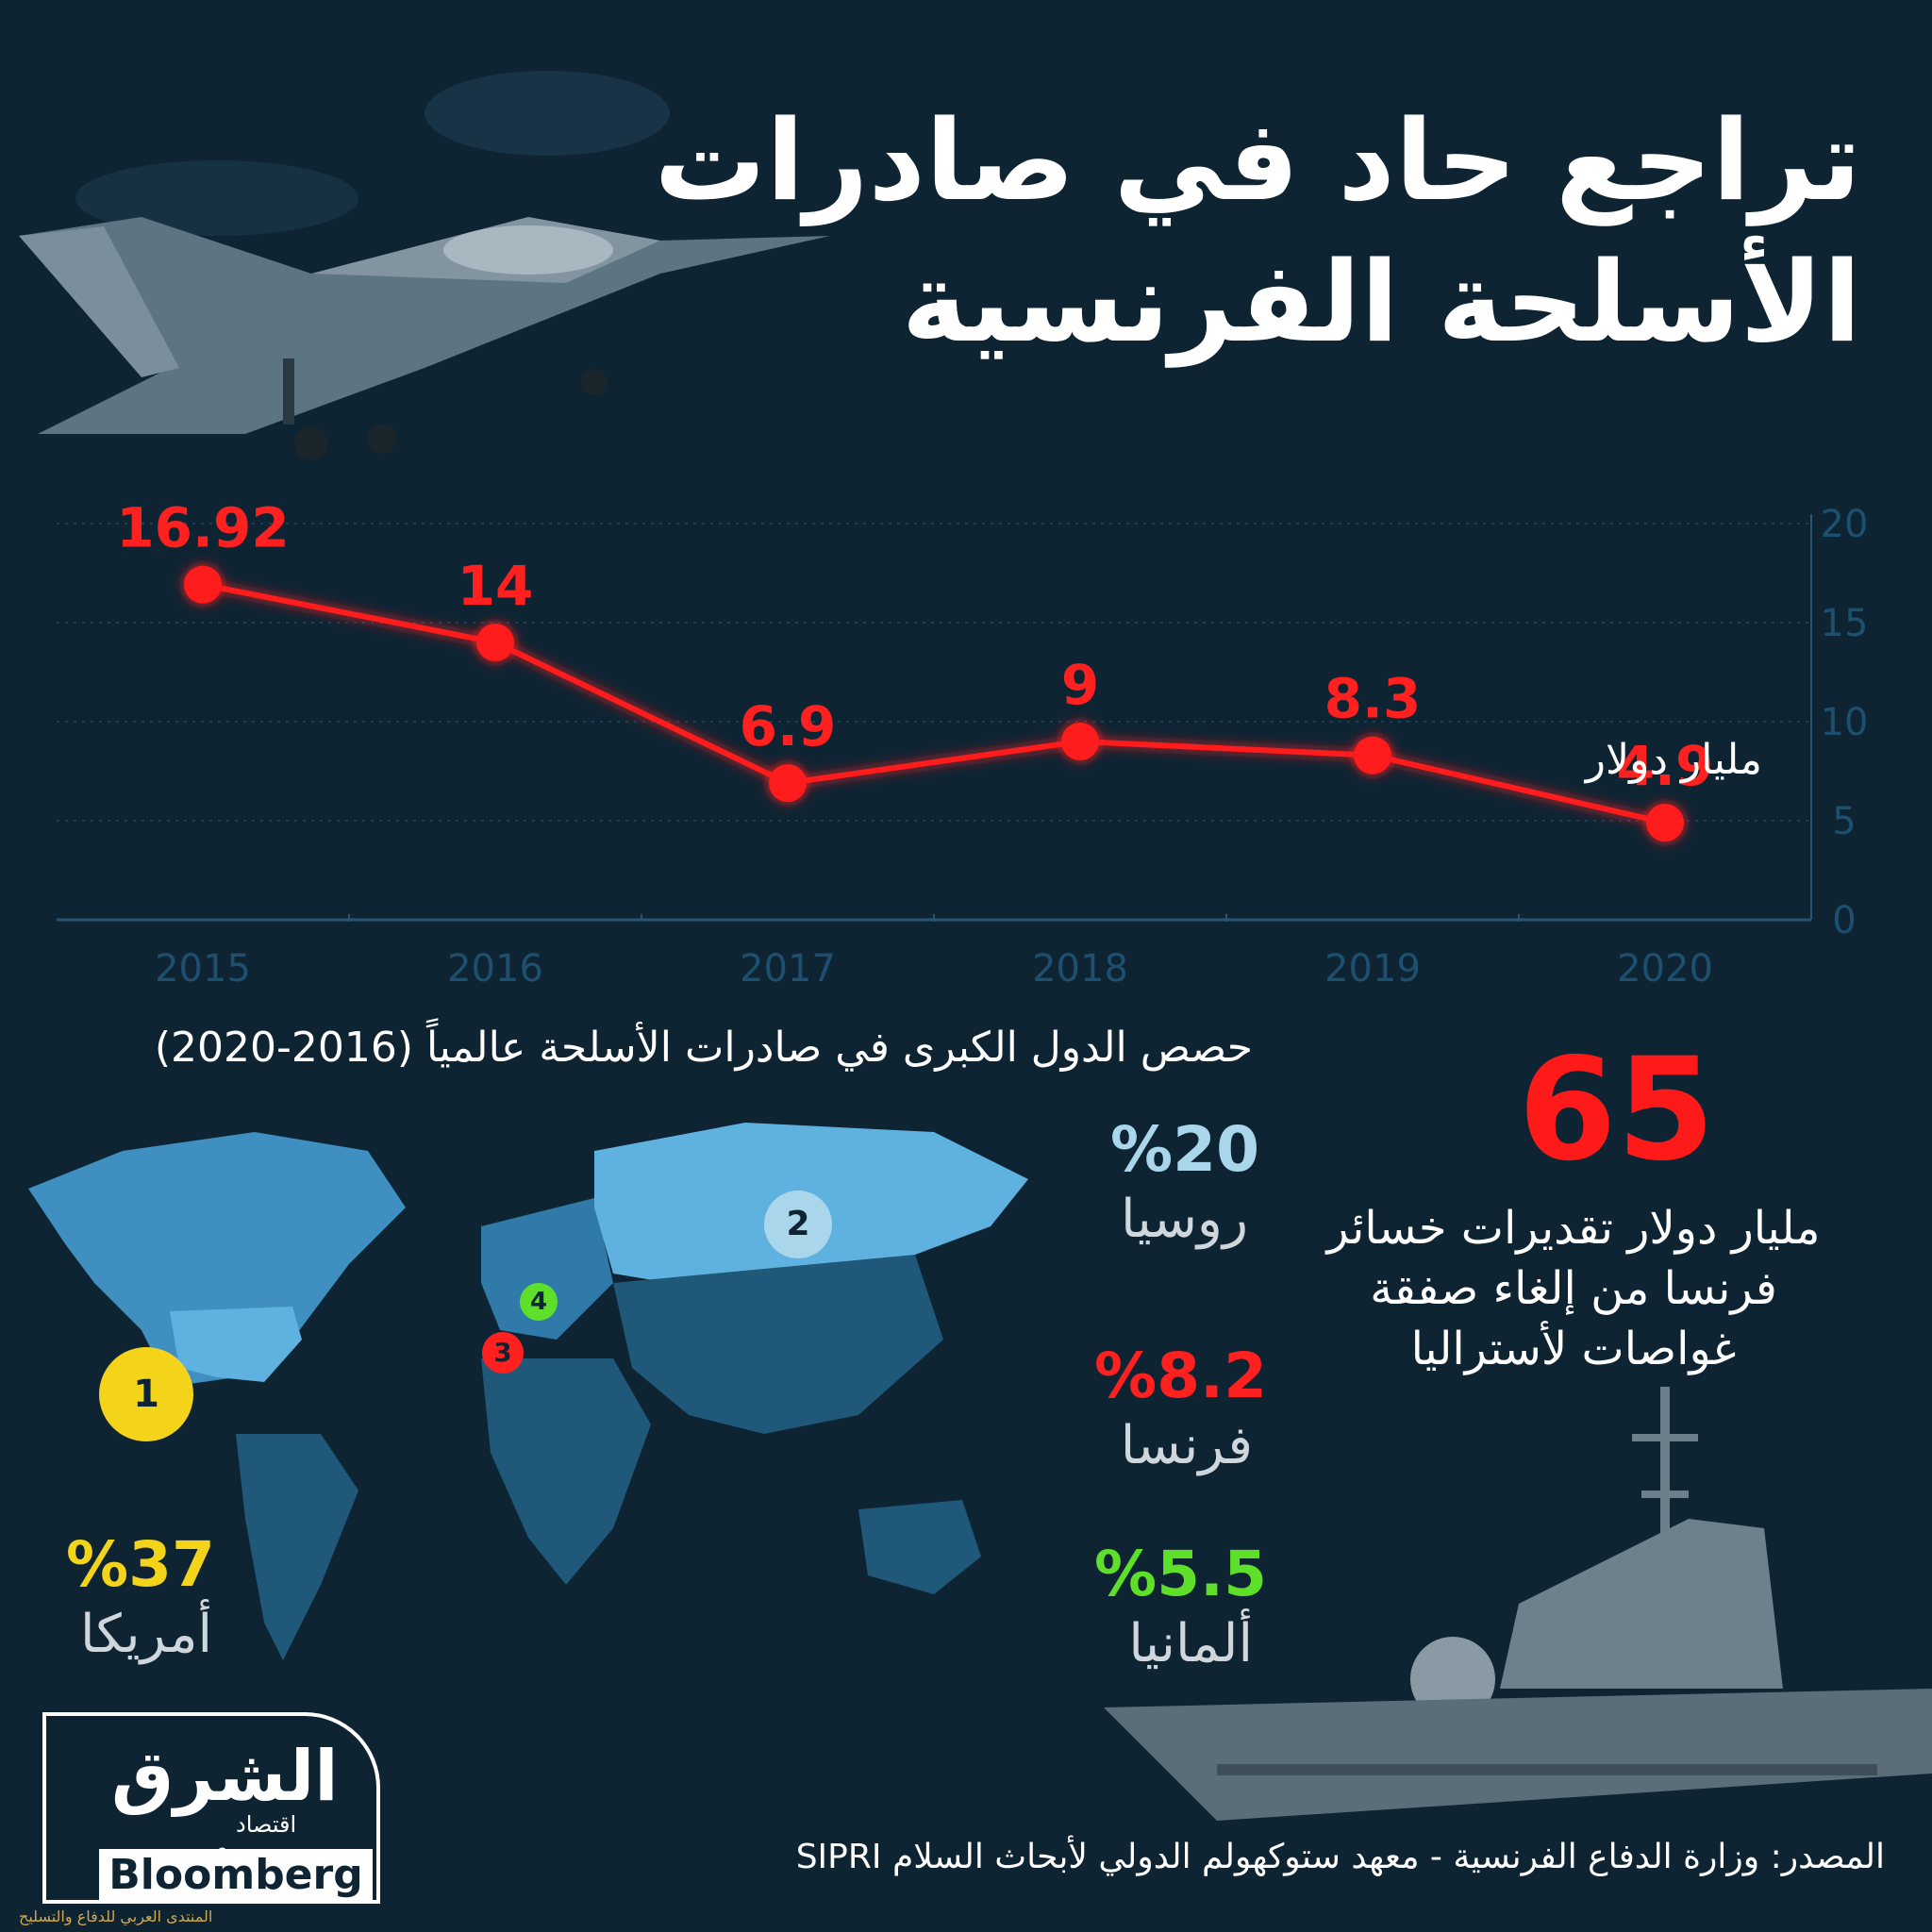 Image resolution: width=1932 pixels, height=1932 pixels. Describe the element at coordinates (1616, 1110) in the screenshot. I see `loss-big-number: 65` at that location.